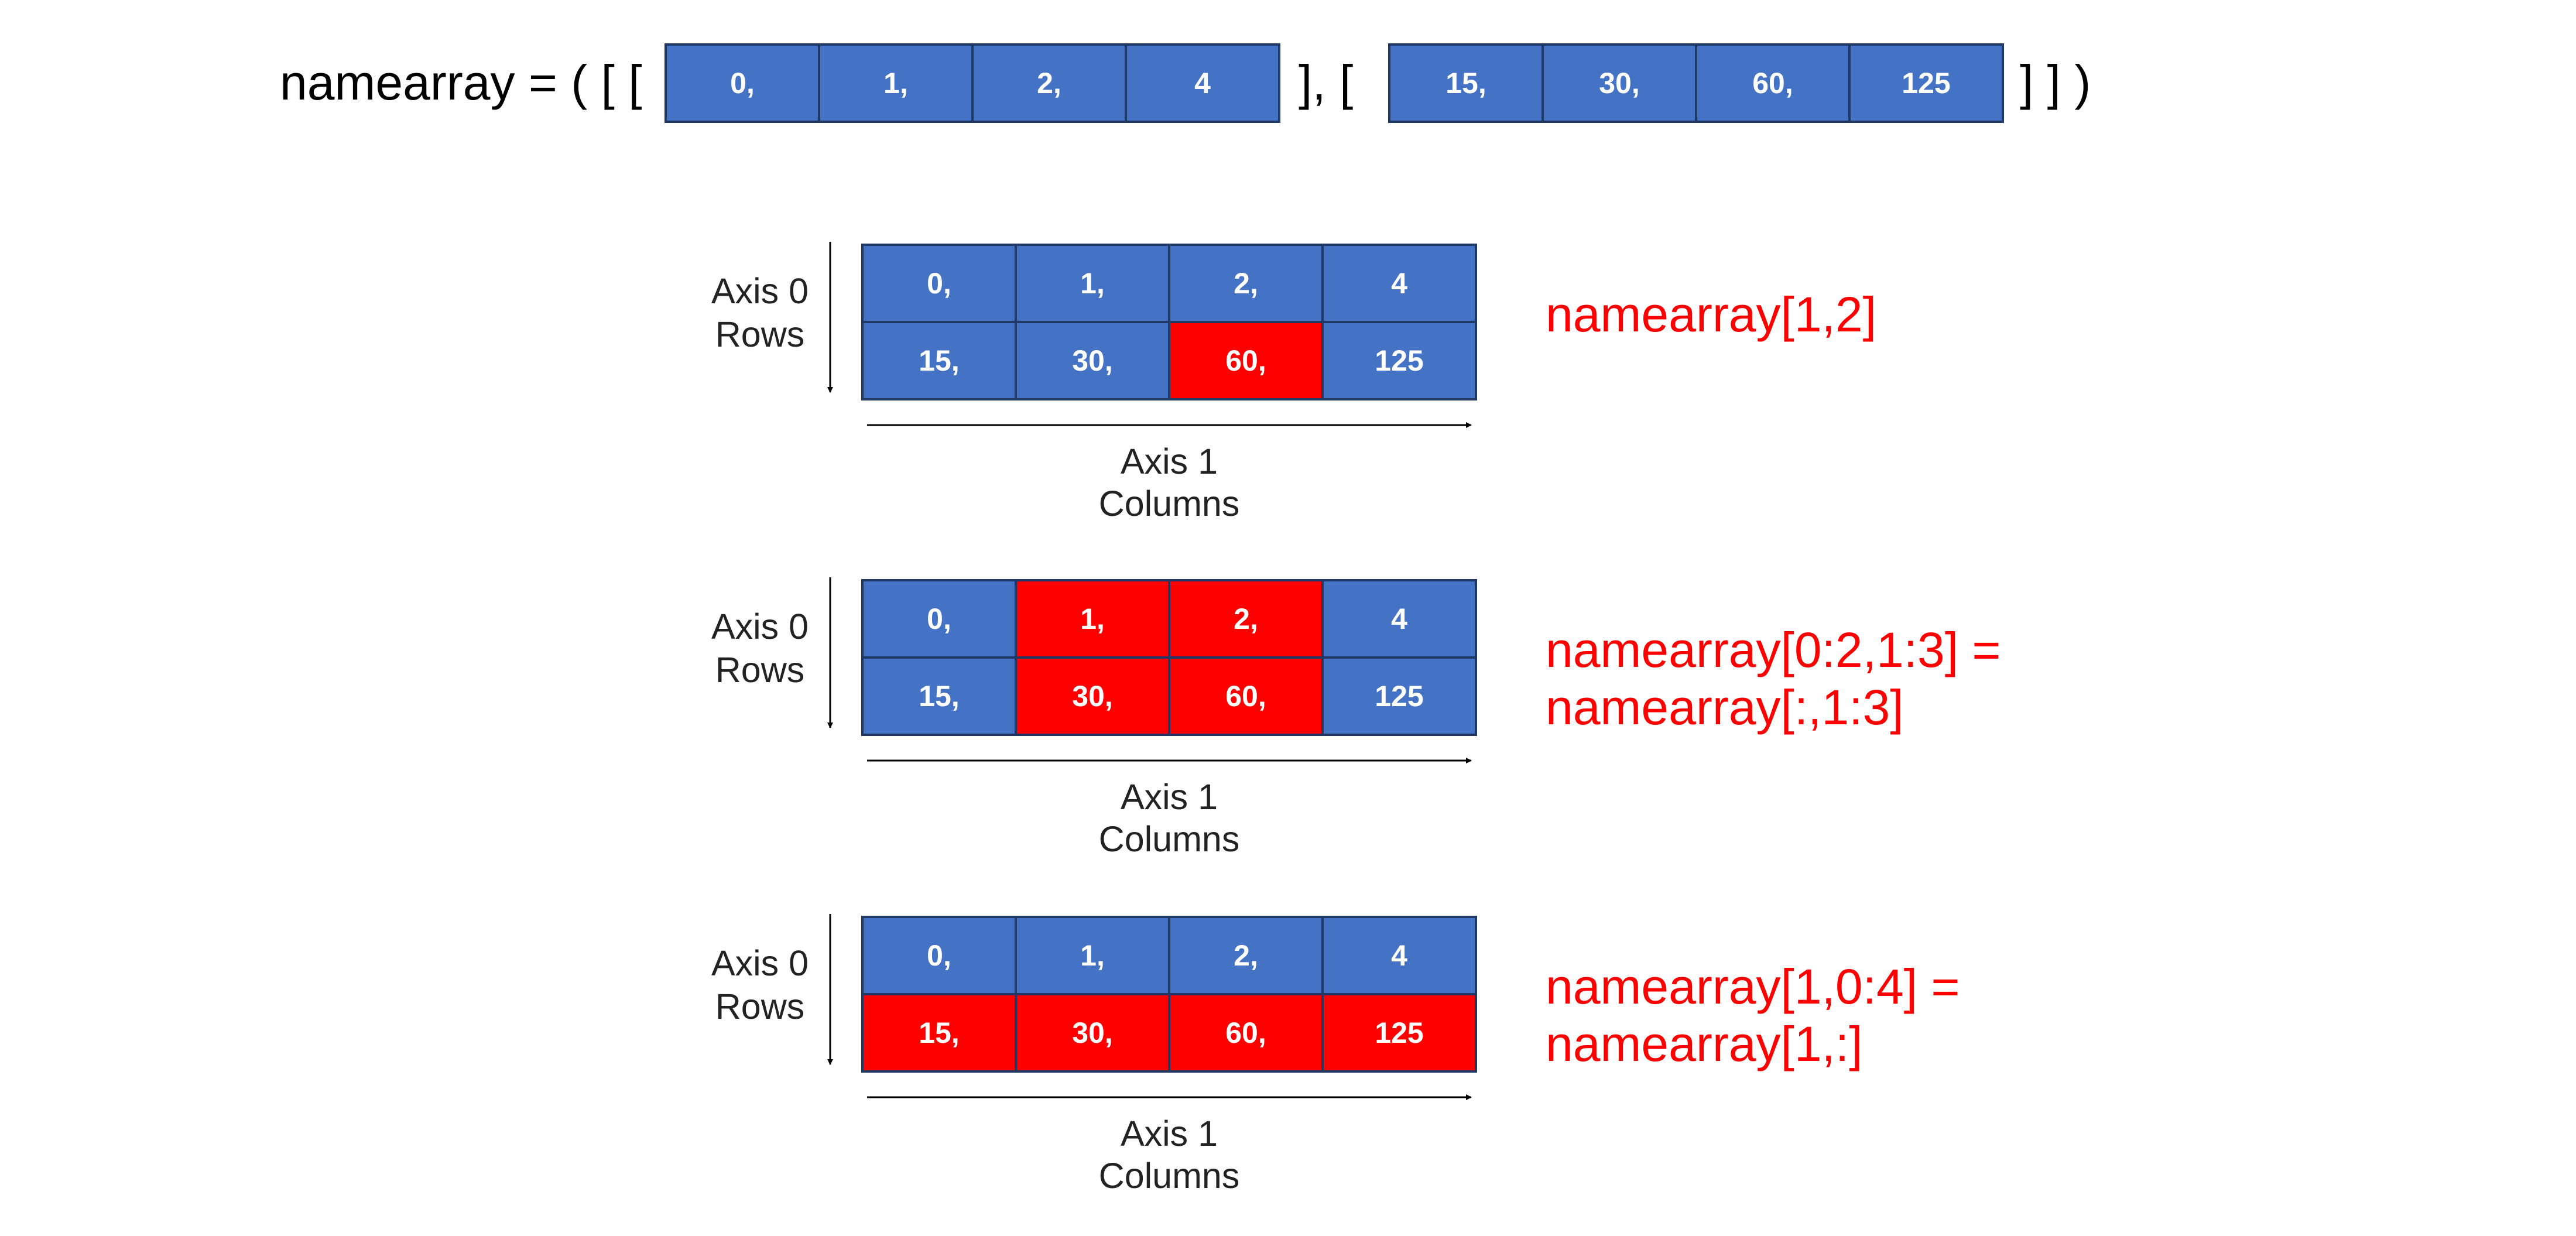 Image resolution: width=2576 pixels, height=1236 pixels. I want to click on array-cell-value: 2,, so click(1049, 83).